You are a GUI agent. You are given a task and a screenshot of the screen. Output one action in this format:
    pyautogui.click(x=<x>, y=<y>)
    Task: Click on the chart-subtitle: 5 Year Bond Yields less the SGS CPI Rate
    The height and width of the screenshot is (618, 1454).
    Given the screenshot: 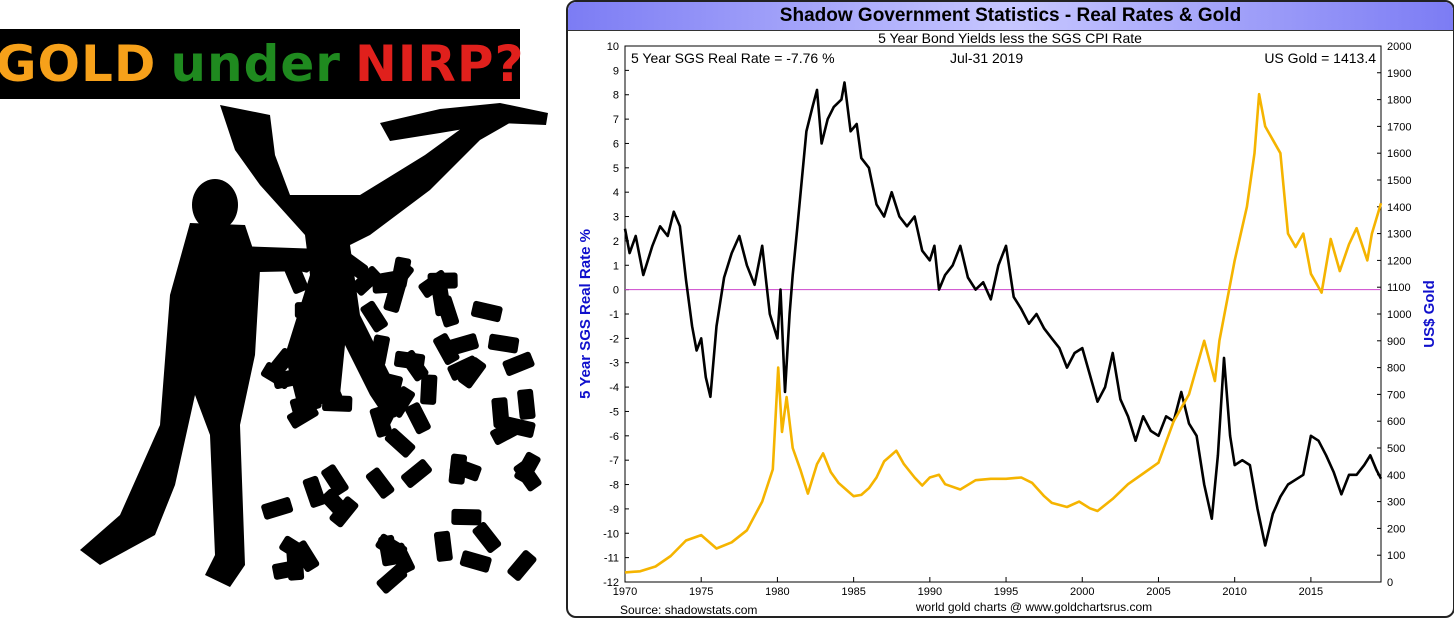 What is the action you would take?
    pyautogui.click(x=1010, y=38)
    